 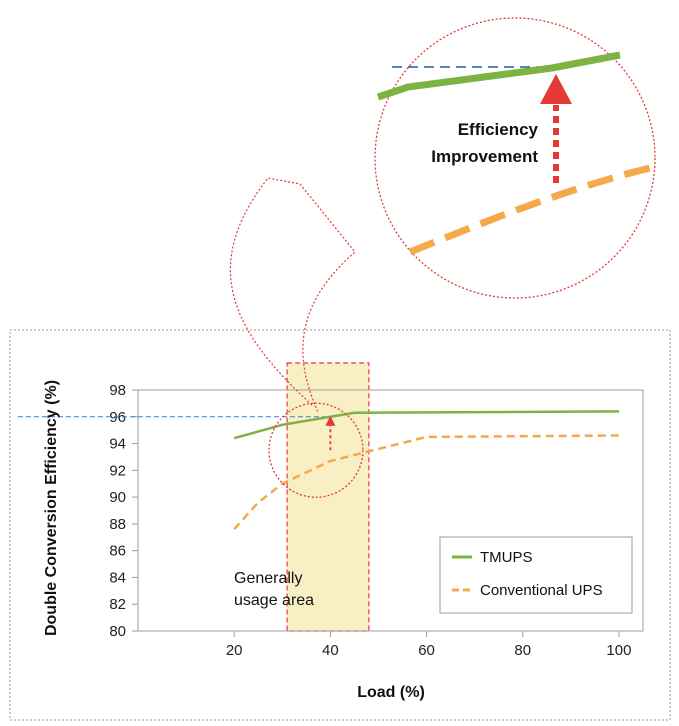 I want to click on series-line-conventional-ups, so click(x=426, y=482).